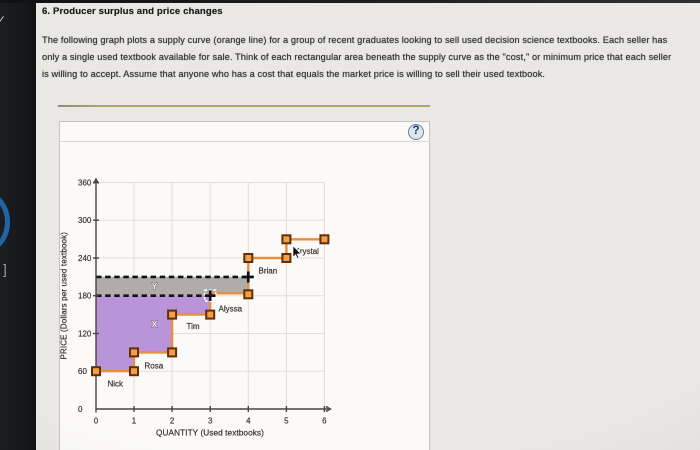  I want to click on svg-text: 6, so click(324, 421).